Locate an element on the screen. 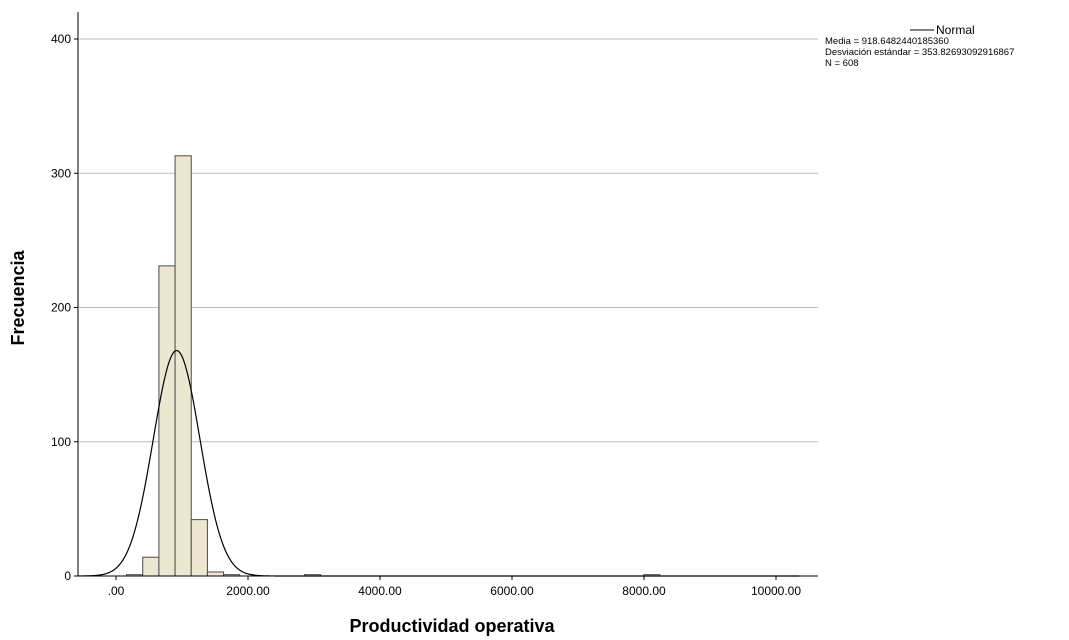 This screenshot has width=1069, height=640. x-tick-label: 6000.00 is located at coordinates (512, 591).